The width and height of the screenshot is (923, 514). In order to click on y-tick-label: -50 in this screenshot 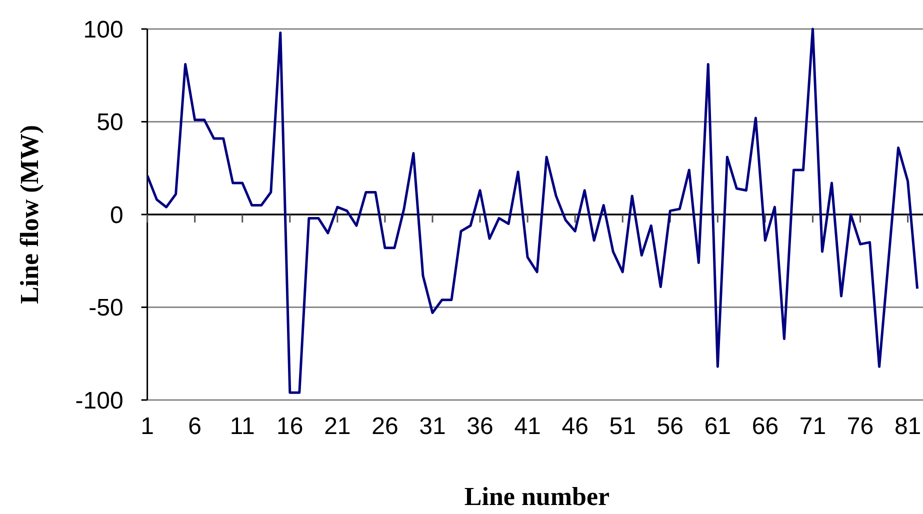, I will do `click(106, 308)`.